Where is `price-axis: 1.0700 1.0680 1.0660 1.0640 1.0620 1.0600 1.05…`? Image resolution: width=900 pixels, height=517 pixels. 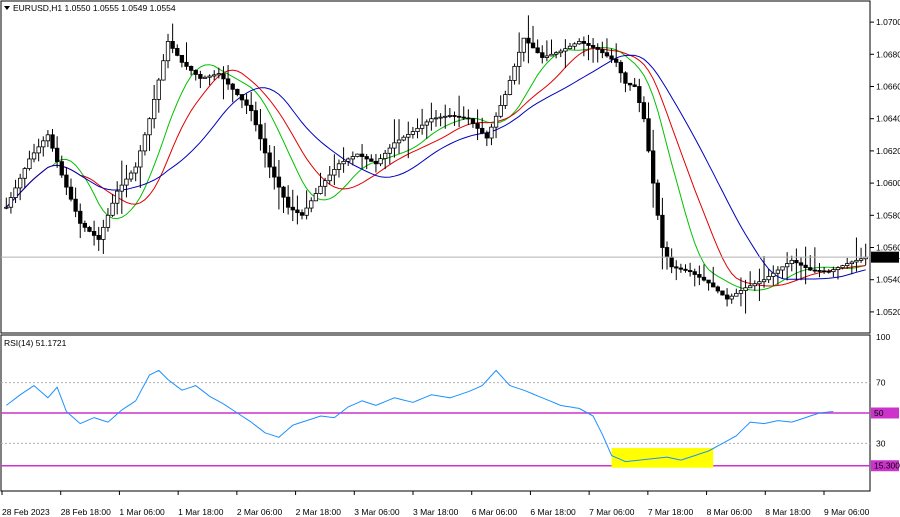
price-axis: 1.0700 1.0680 1.0660 1.0640 1.0620 1.0600 1.05… is located at coordinates (885, 167).